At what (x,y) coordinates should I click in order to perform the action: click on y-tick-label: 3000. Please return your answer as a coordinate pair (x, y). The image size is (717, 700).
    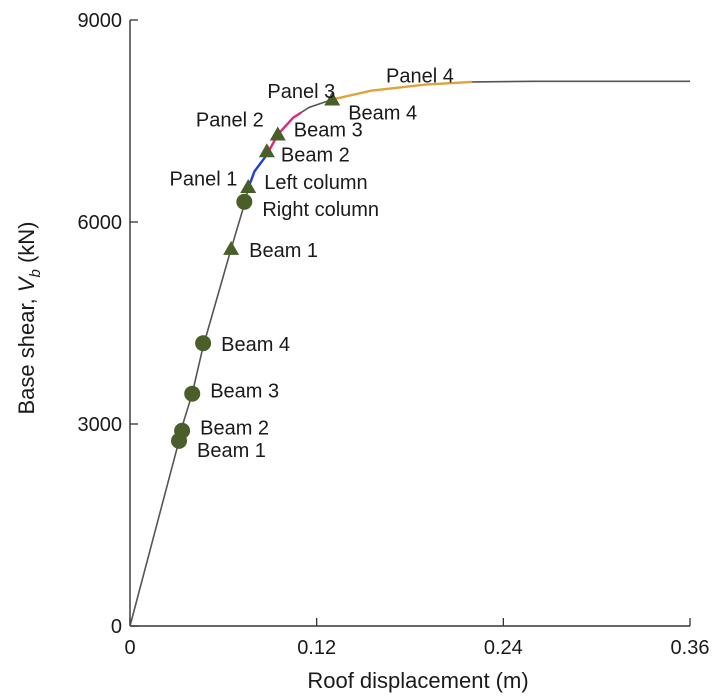
    Looking at the image, I should click on (100, 425).